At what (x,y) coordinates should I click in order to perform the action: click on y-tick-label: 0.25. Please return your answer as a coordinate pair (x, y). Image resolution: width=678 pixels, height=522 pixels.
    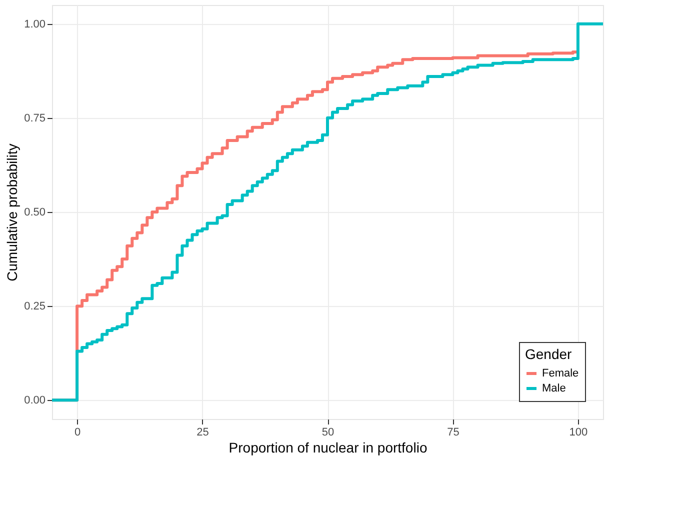
    Looking at the image, I should click on (35, 306).